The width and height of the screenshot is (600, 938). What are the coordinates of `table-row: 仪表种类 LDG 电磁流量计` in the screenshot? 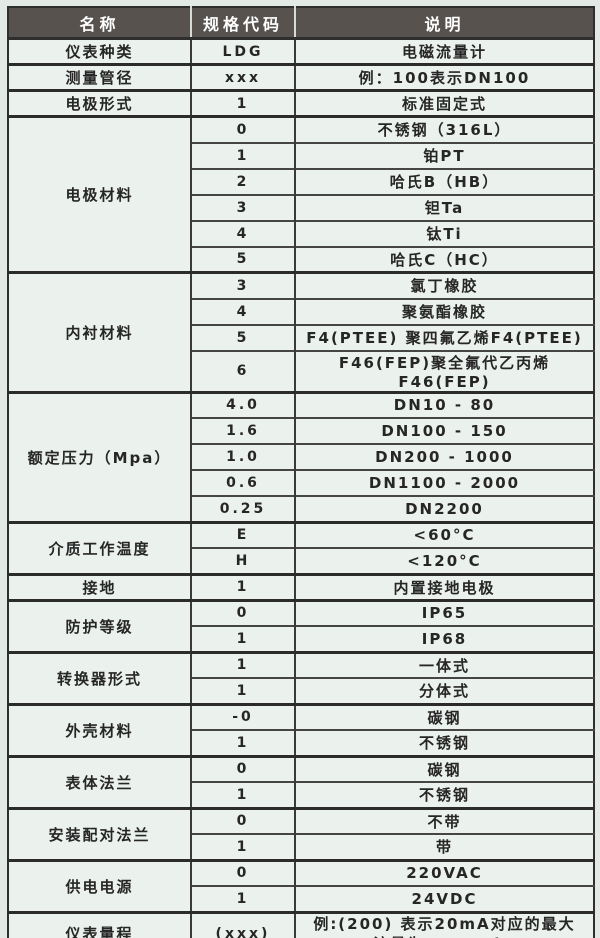 It's located at (301, 51).